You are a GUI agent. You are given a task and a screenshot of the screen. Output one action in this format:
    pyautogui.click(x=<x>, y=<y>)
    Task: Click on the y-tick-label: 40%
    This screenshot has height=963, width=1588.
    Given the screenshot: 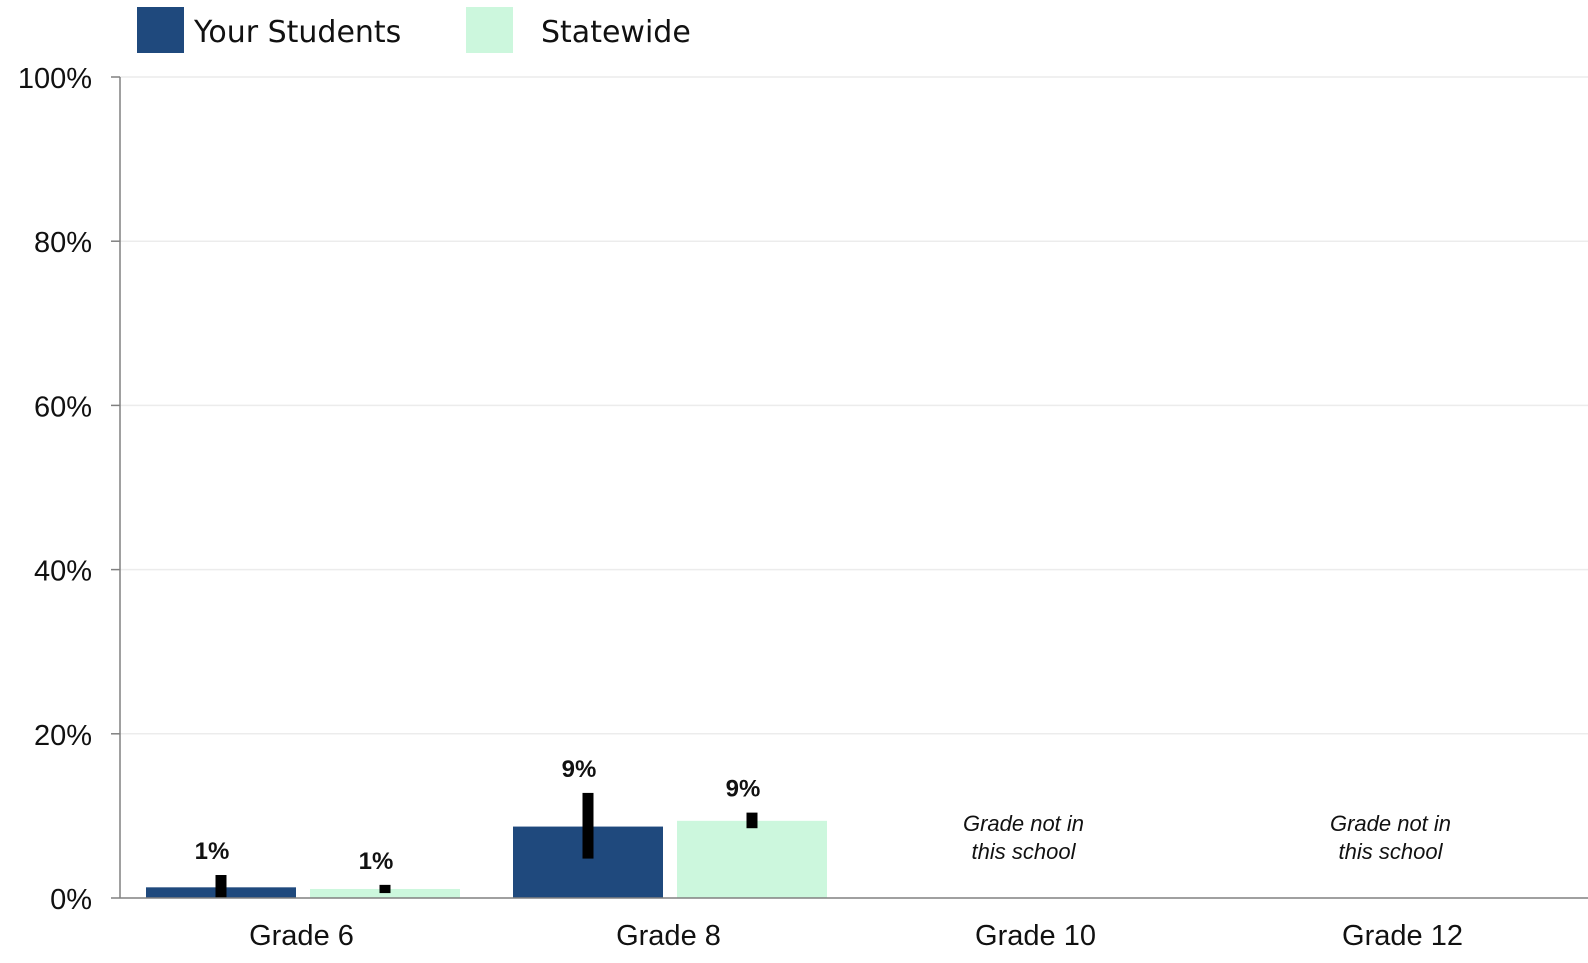 What is the action you would take?
    pyautogui.click(x=63, y=572)
    